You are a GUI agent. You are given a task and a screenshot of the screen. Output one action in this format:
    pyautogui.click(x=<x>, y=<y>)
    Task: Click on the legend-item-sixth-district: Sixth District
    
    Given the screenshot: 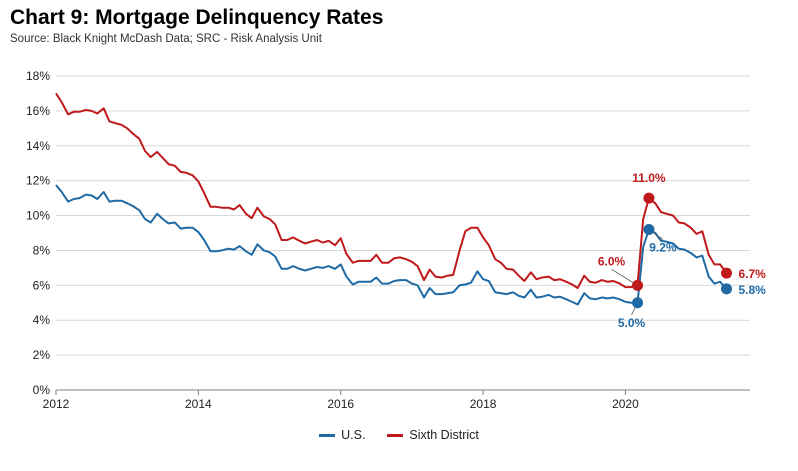 What is the action you would take?
    pyautogui.click(x=433, y=435)
    